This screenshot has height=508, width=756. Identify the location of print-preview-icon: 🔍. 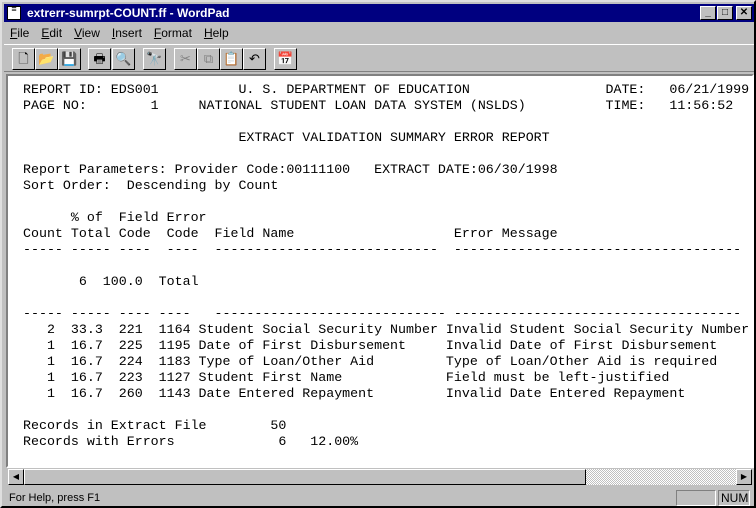
(123, 58).